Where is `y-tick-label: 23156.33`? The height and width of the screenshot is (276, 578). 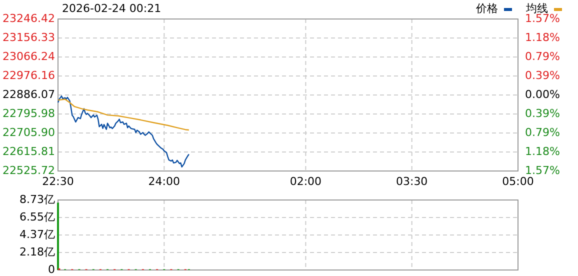
y-tick-label: 23156.33 is located at coordinates (28, 37).